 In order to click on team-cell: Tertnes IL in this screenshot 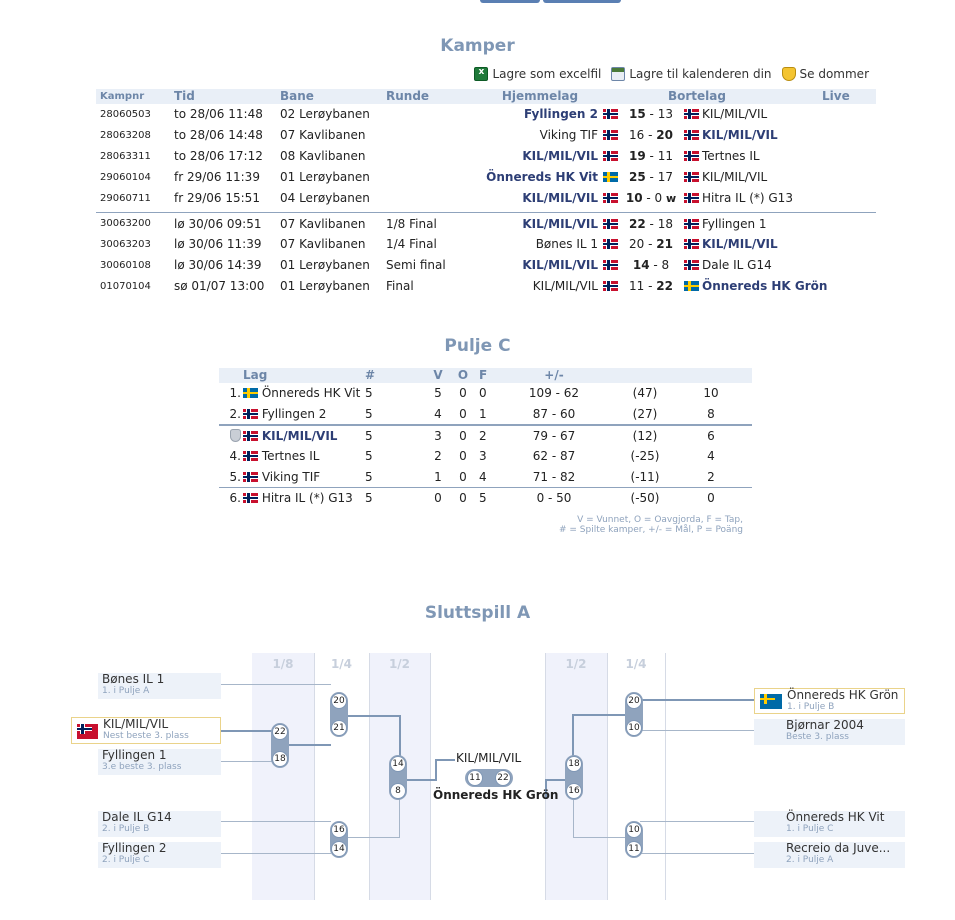, I will do `click(304, 456)`.